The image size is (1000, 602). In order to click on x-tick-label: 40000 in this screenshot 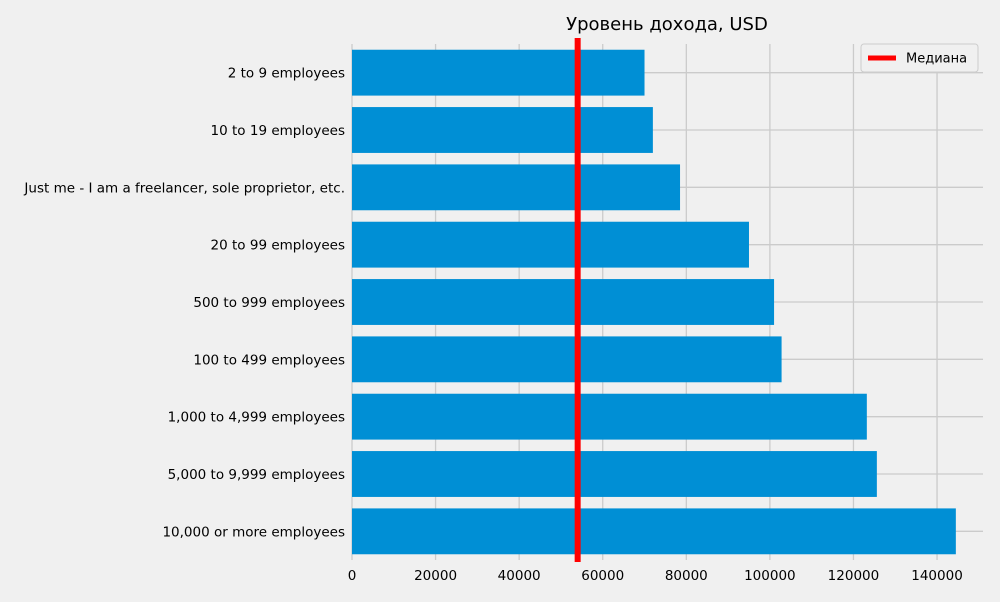, I will do `click(519, 576)`.